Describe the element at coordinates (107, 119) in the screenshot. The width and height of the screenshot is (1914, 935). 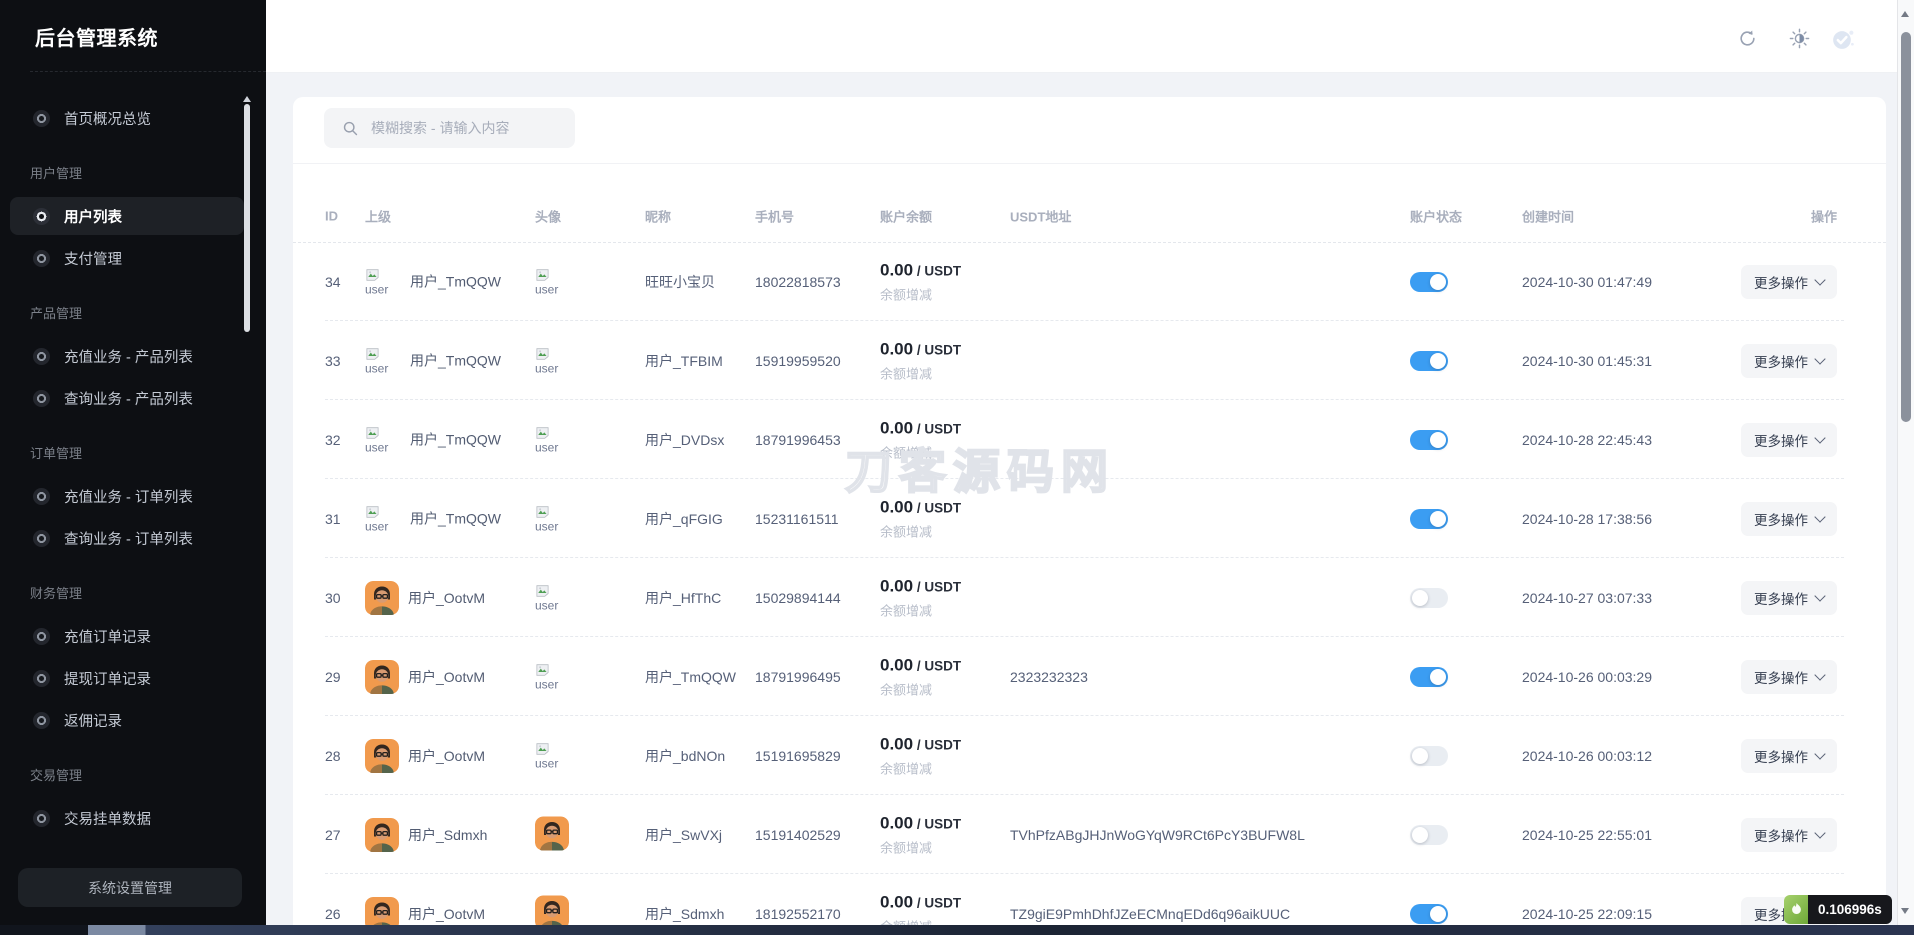
I see `sidebar-item-label: 首页概况总览` at that location.